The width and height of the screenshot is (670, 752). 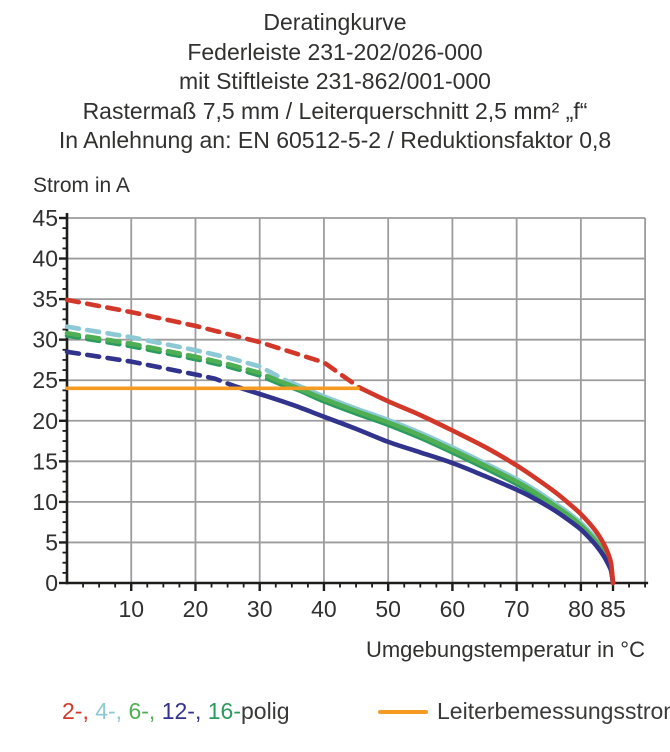 I want to click on x-tick-label: 80, so click(x=581, y=609).